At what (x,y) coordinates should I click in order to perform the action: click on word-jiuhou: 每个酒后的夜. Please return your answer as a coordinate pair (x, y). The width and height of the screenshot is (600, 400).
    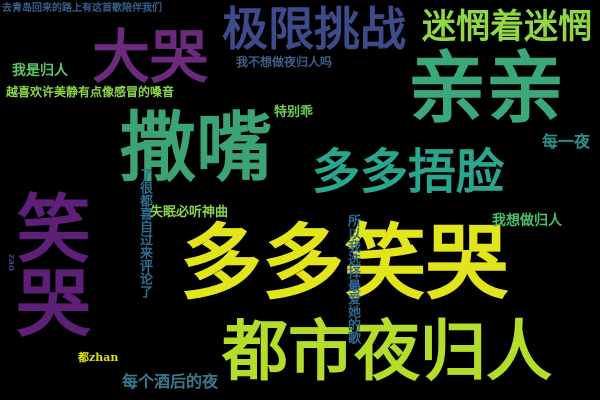
    Looking at the image, I should click on (170, 381).